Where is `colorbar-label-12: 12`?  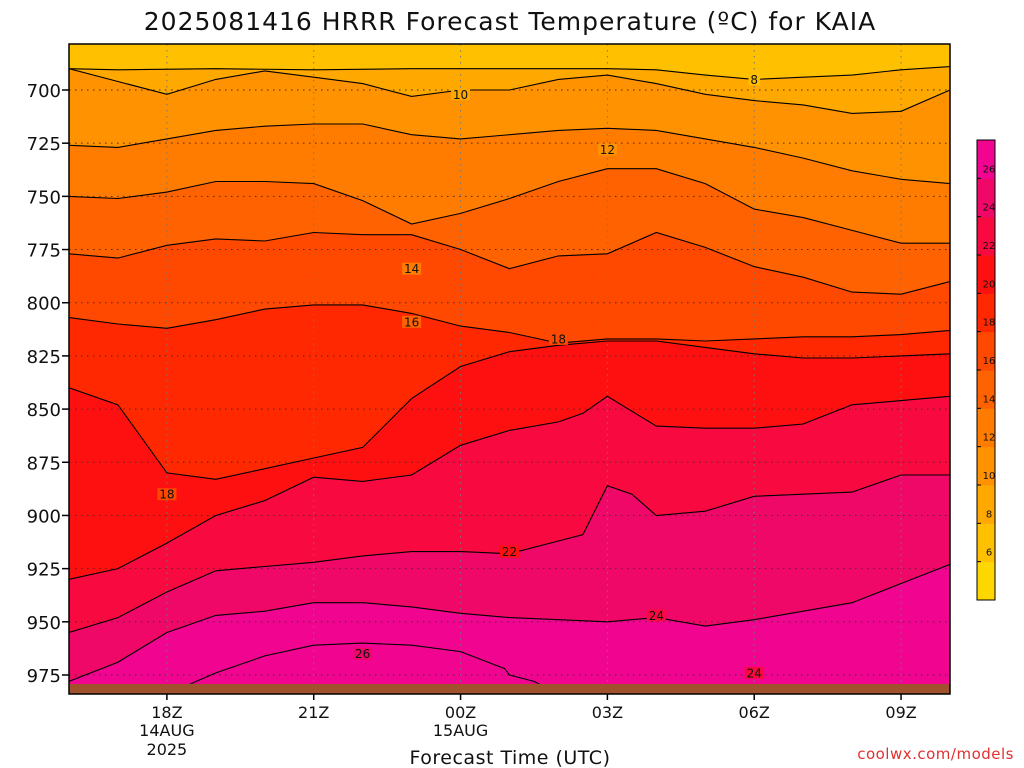 colorbar-label-12: 12 is located at coordinates (989, 438).